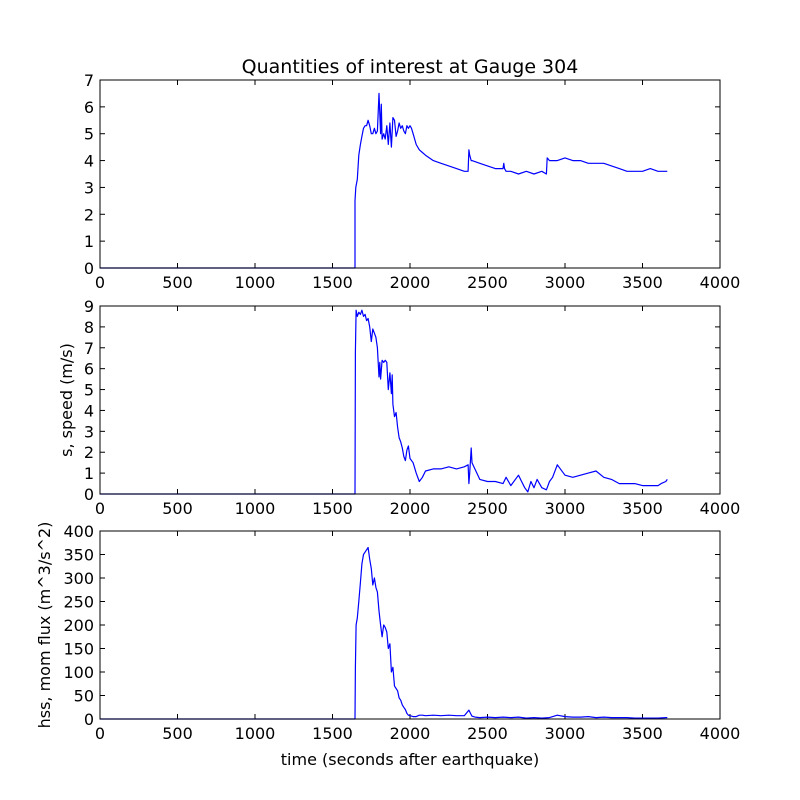 The image size is (800, 800). What do you see at coordinates (84, 696) in the screenshot?
I see `y-tick-label: 50` at bounding box center [84, 696].